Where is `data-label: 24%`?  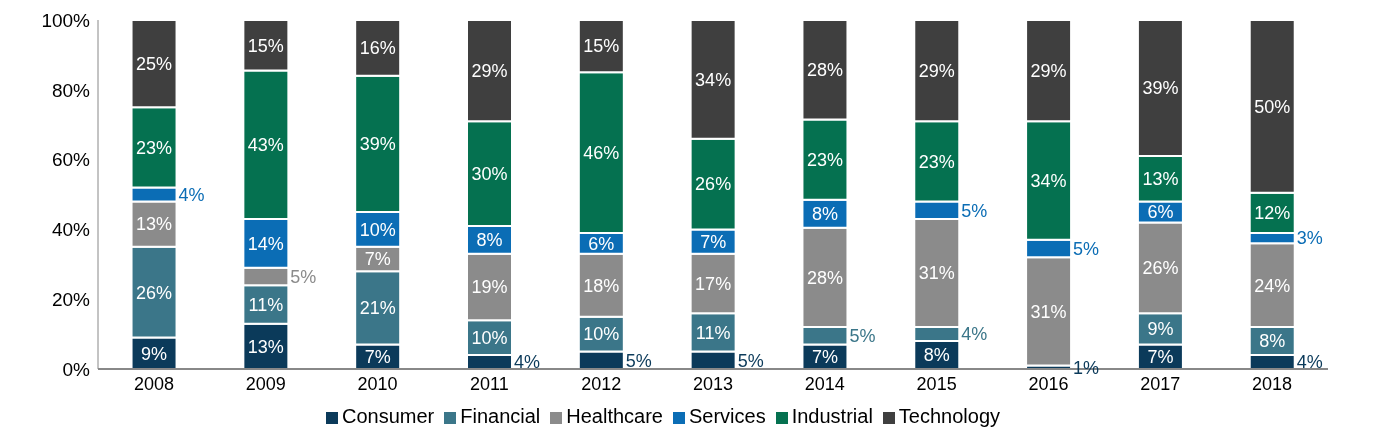 data-label: 24% is located at coordinates (1272, 285).